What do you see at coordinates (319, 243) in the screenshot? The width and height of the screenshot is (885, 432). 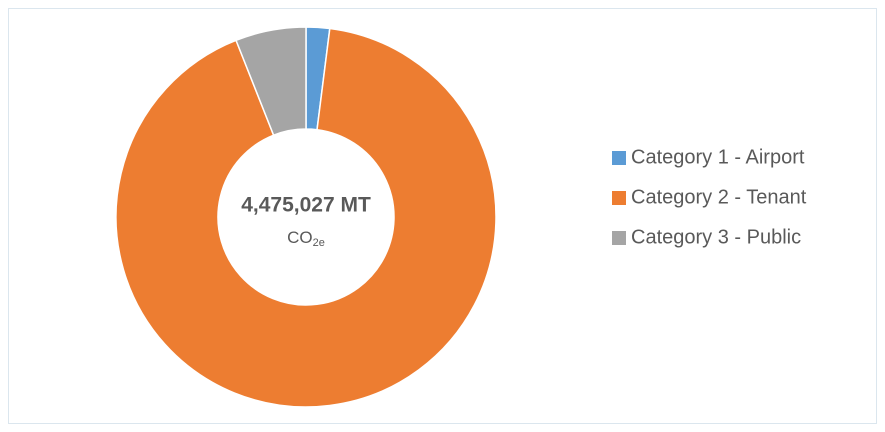 I see `unit-sub: 2e` at bounding box center [319, 243].